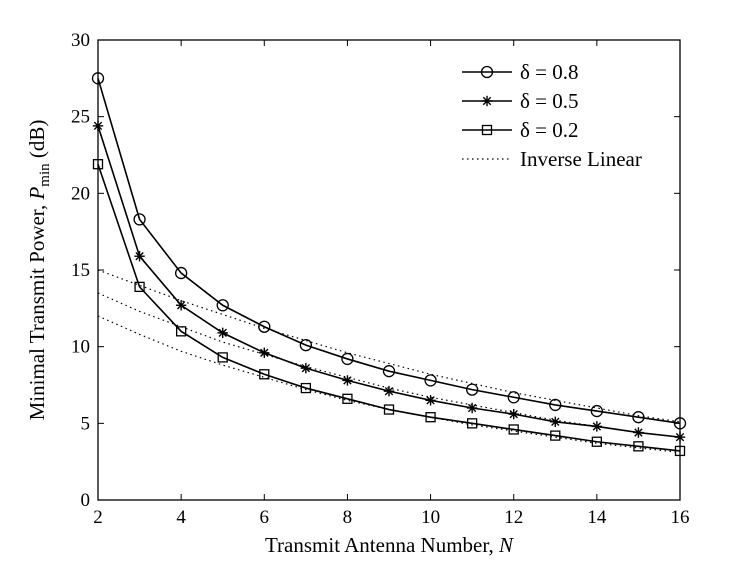  I want to click on x-tick-label: 6, so click(265, 517).